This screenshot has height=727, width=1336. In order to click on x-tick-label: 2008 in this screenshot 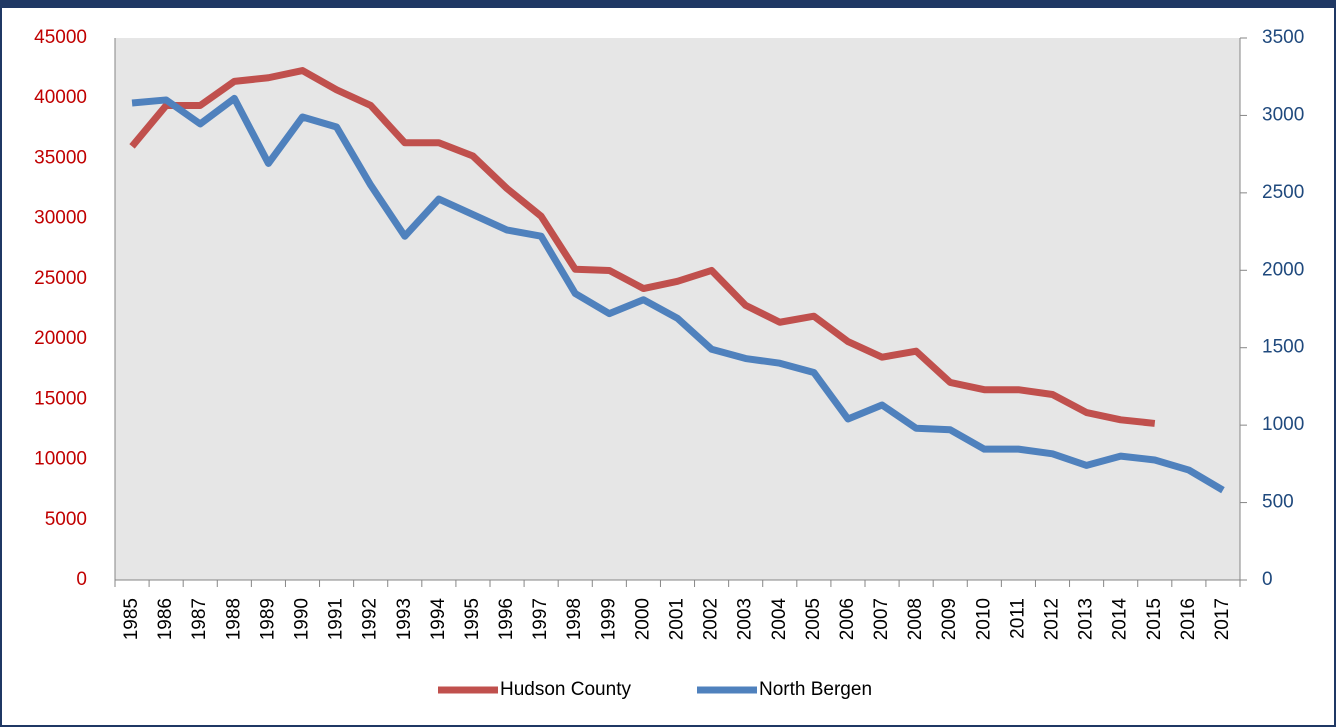, I will do `click(915, 619)`.